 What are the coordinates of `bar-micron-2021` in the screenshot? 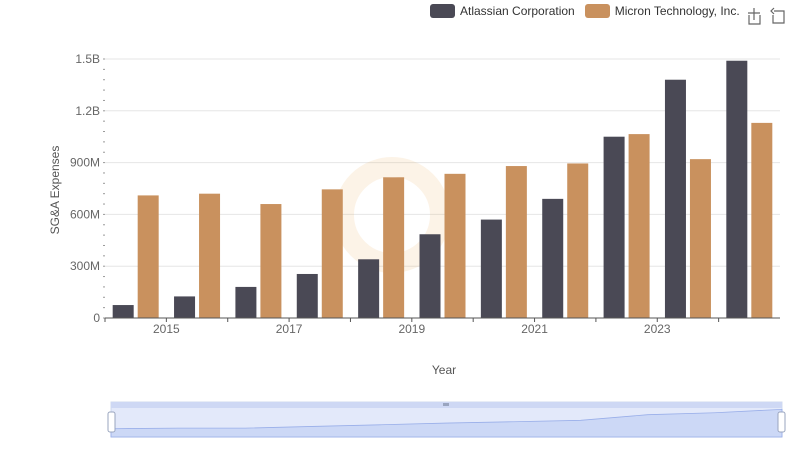 It's located at (578, 240).